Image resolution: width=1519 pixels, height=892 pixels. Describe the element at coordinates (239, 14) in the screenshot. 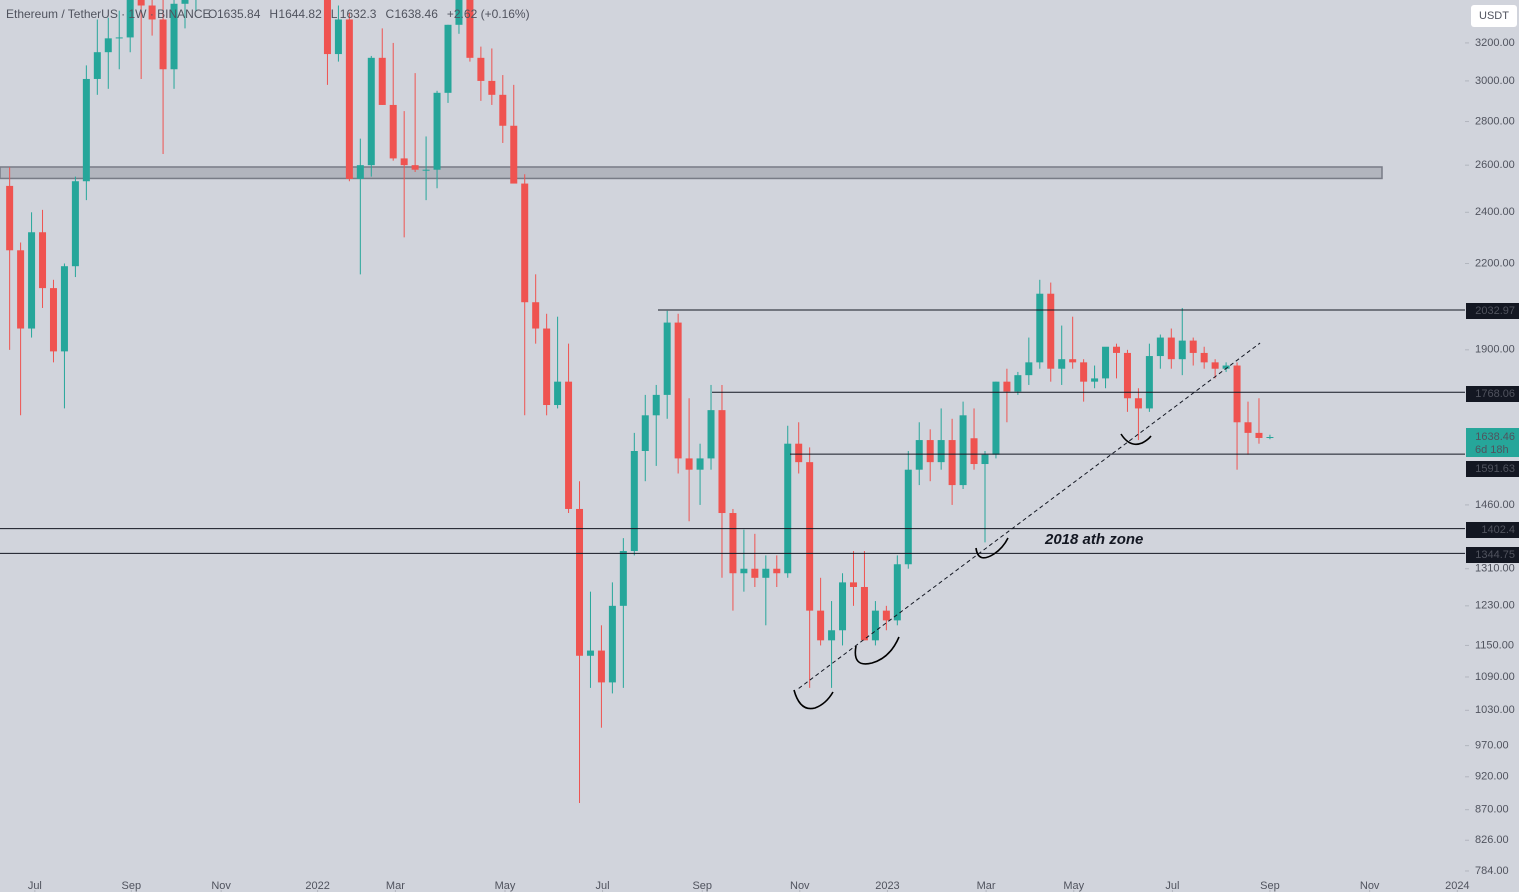

I see `ohlc-value: 1635.84` at that location.